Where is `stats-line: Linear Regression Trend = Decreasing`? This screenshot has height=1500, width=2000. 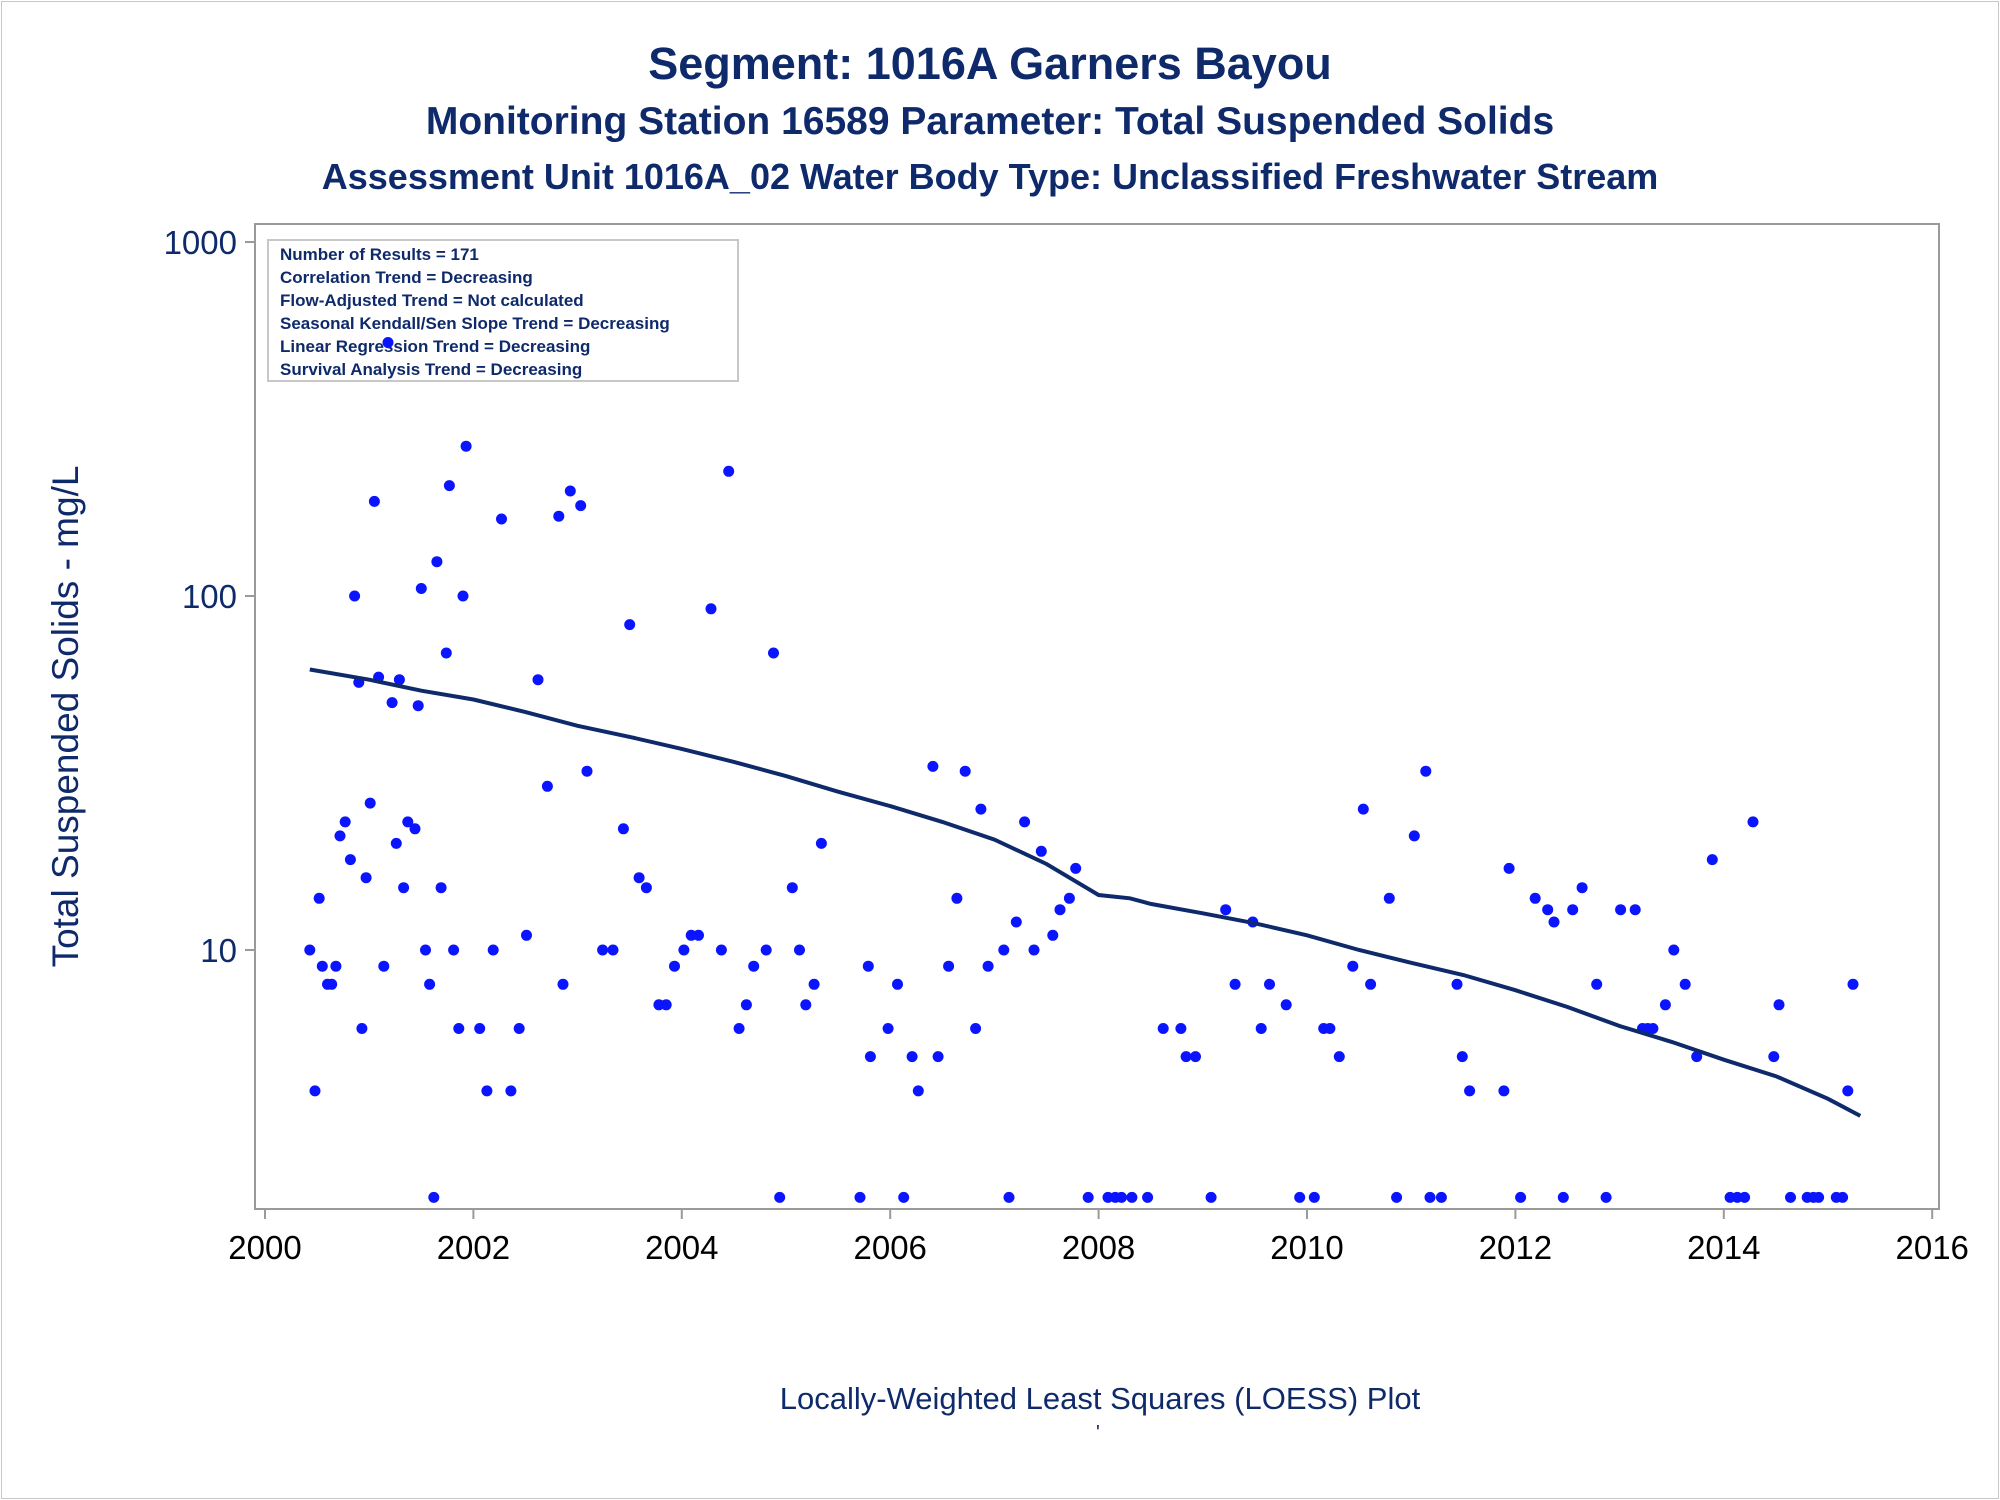 stats-line: Linear Regression Trend = Decreasing is located at coordinates (435, 346).